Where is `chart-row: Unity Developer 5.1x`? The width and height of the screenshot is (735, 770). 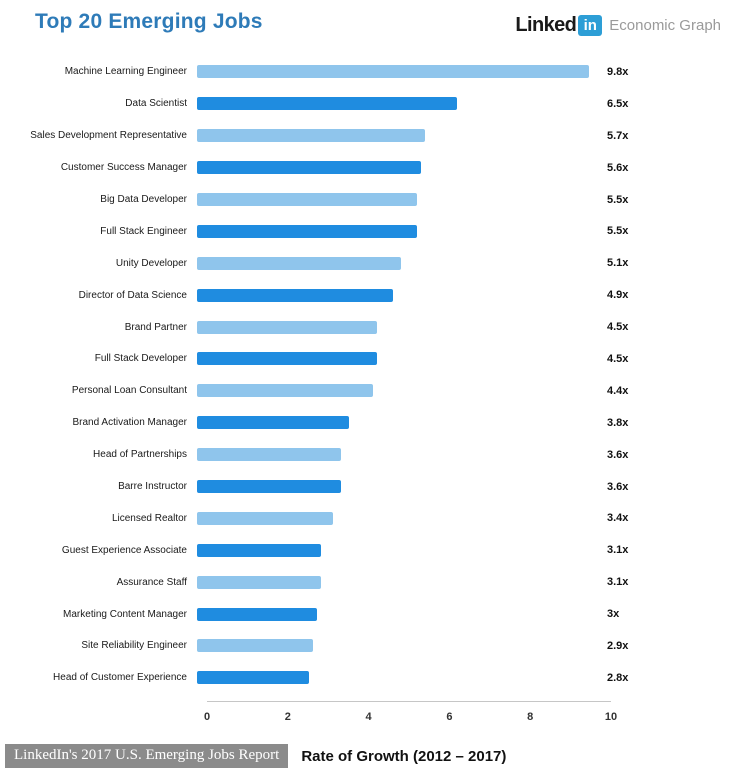 chart-row: Unity Developer 5.1x is located at coordinates (367, 263).